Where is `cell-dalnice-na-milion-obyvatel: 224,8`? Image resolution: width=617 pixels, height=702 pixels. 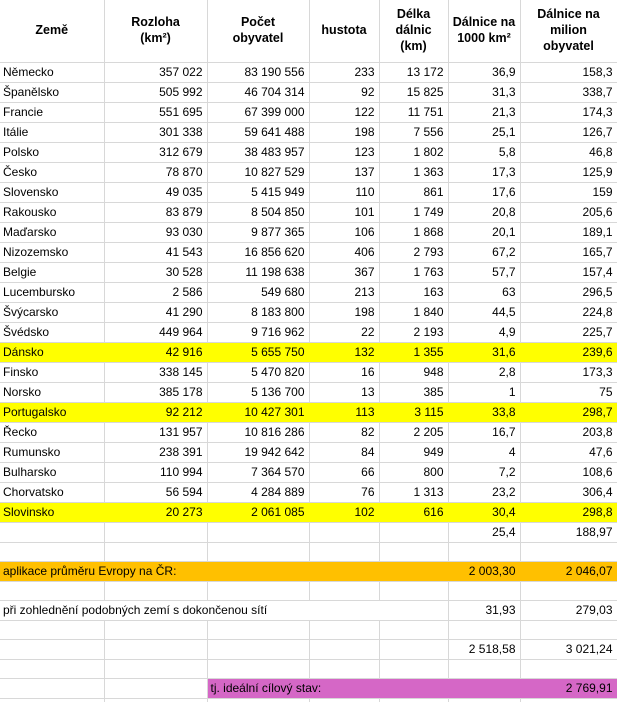 cell-dalnice-na-milion-obyvatel: 224,8 is located at coordinates (568, 312).